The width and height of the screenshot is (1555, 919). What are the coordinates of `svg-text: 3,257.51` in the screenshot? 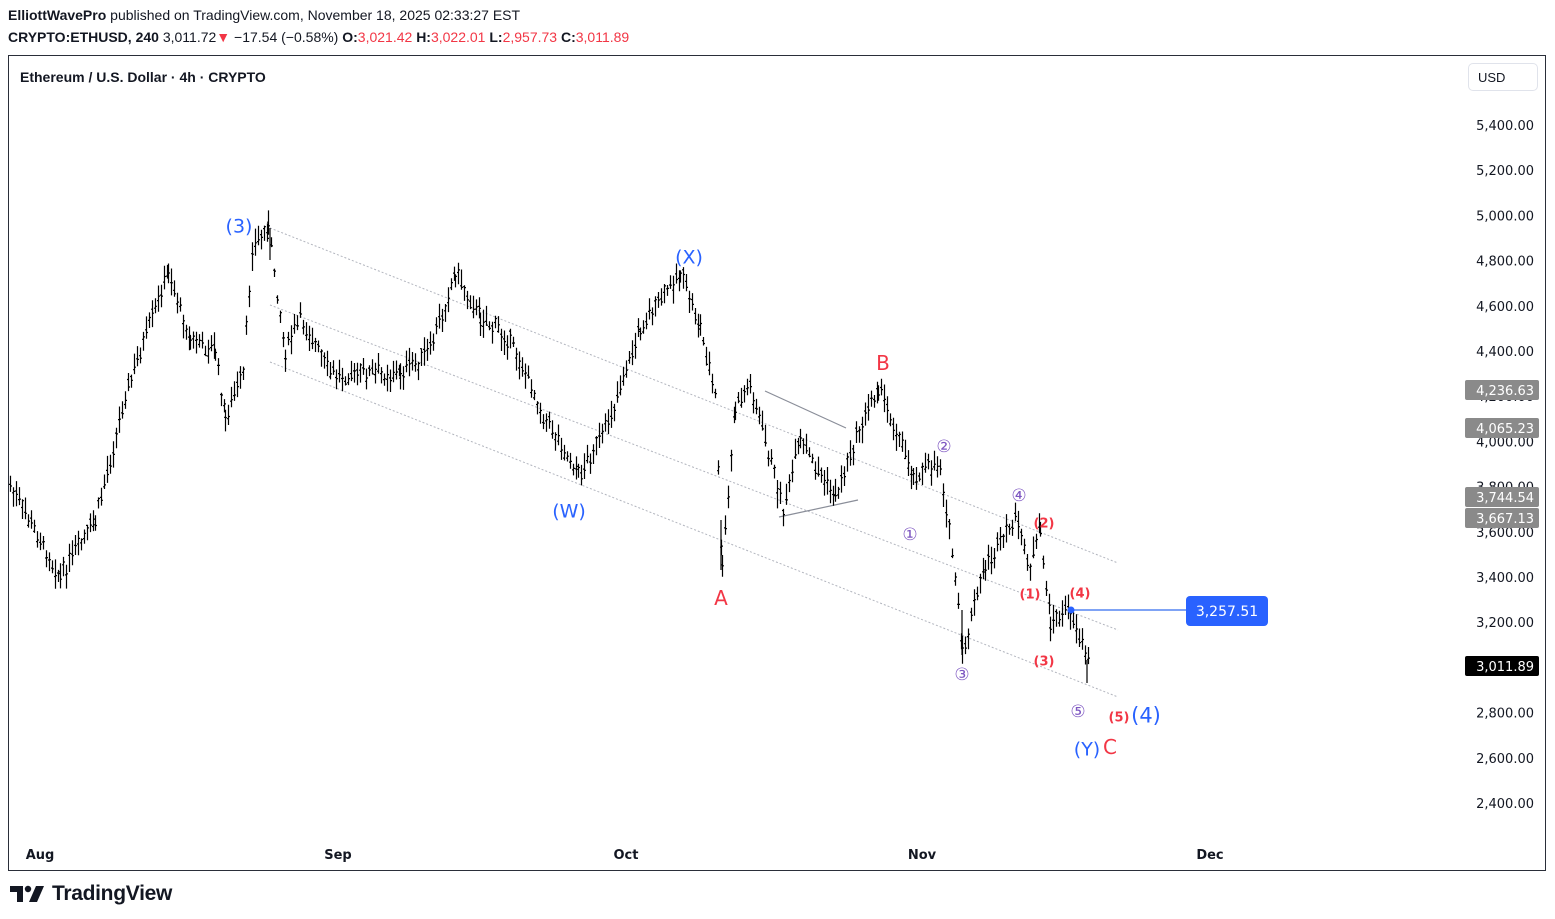 It's located at (1227, 612).